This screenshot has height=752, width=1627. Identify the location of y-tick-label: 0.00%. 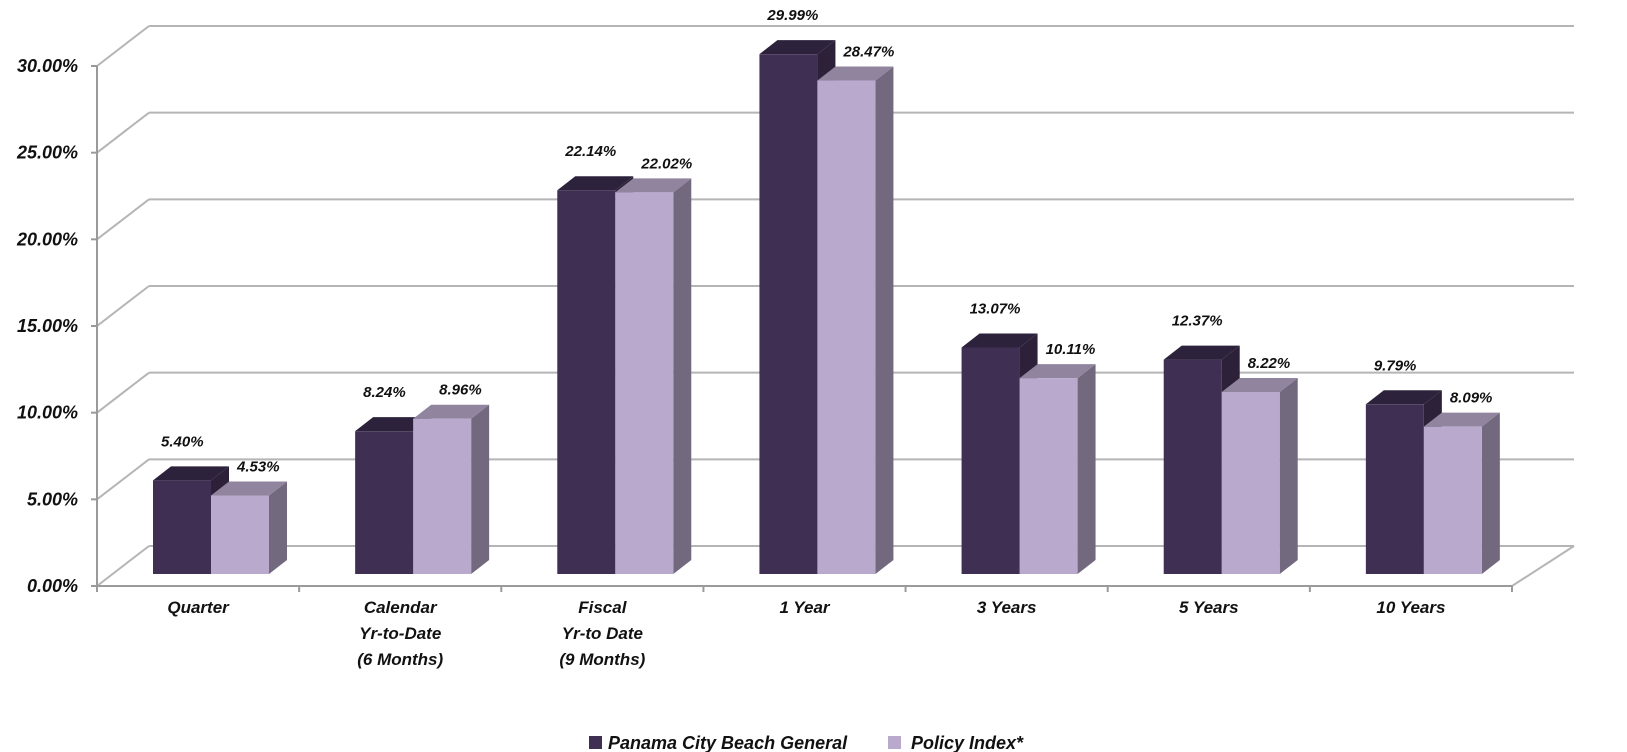
(52, 586).